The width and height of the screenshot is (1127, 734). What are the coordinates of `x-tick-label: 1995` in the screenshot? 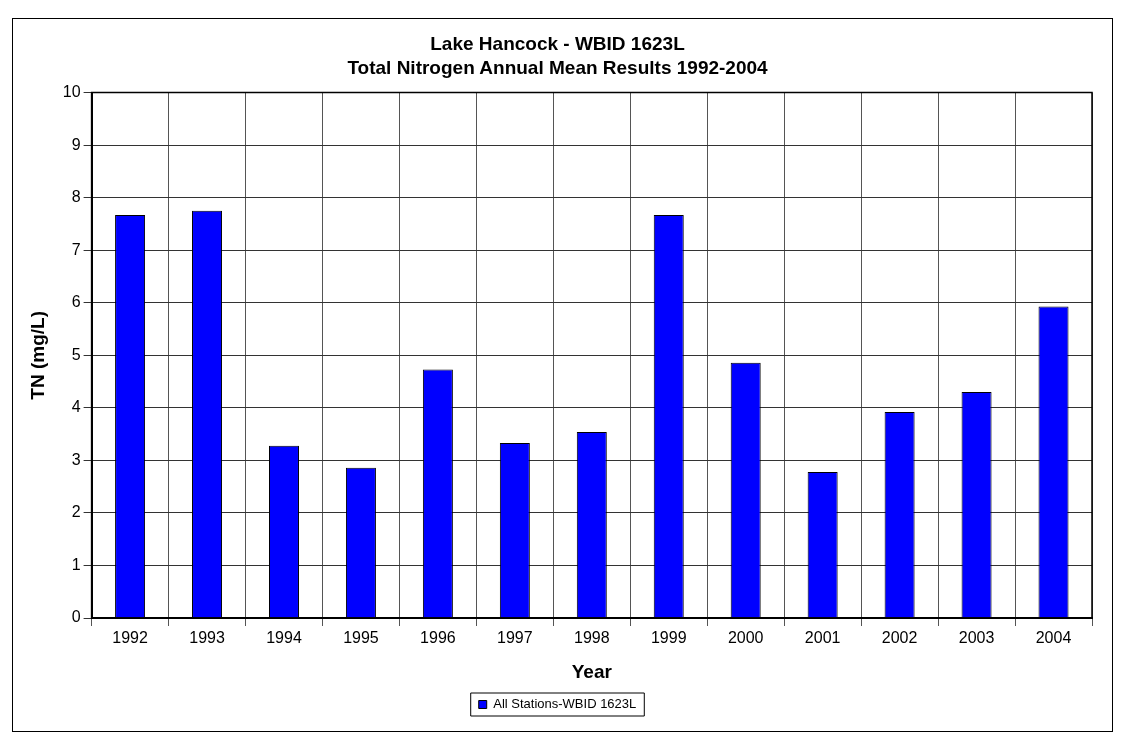 It's located at (361, 638).